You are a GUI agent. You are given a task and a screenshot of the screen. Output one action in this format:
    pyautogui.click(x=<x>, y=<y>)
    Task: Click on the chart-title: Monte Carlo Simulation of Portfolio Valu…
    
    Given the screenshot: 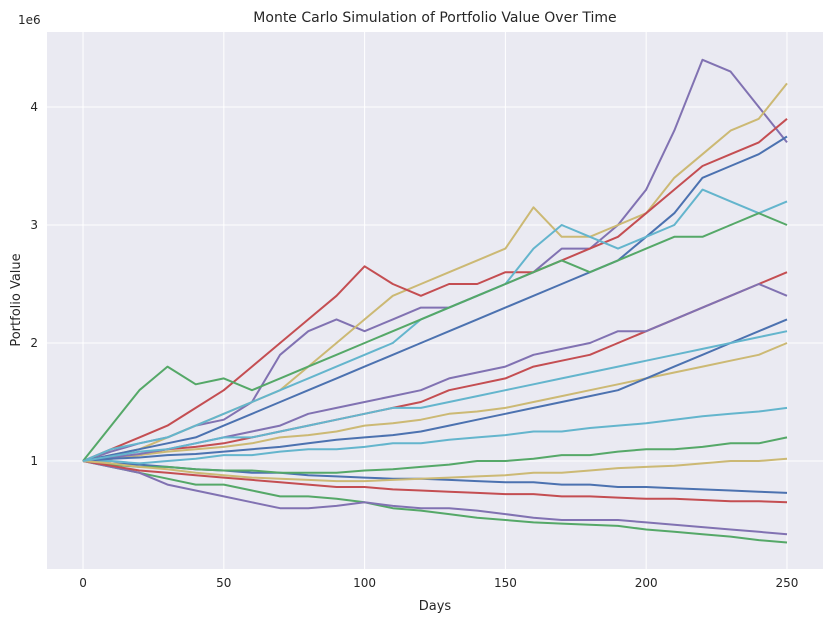 What is the action you would take?
    pyautogui.click(x=434, y=18)
    